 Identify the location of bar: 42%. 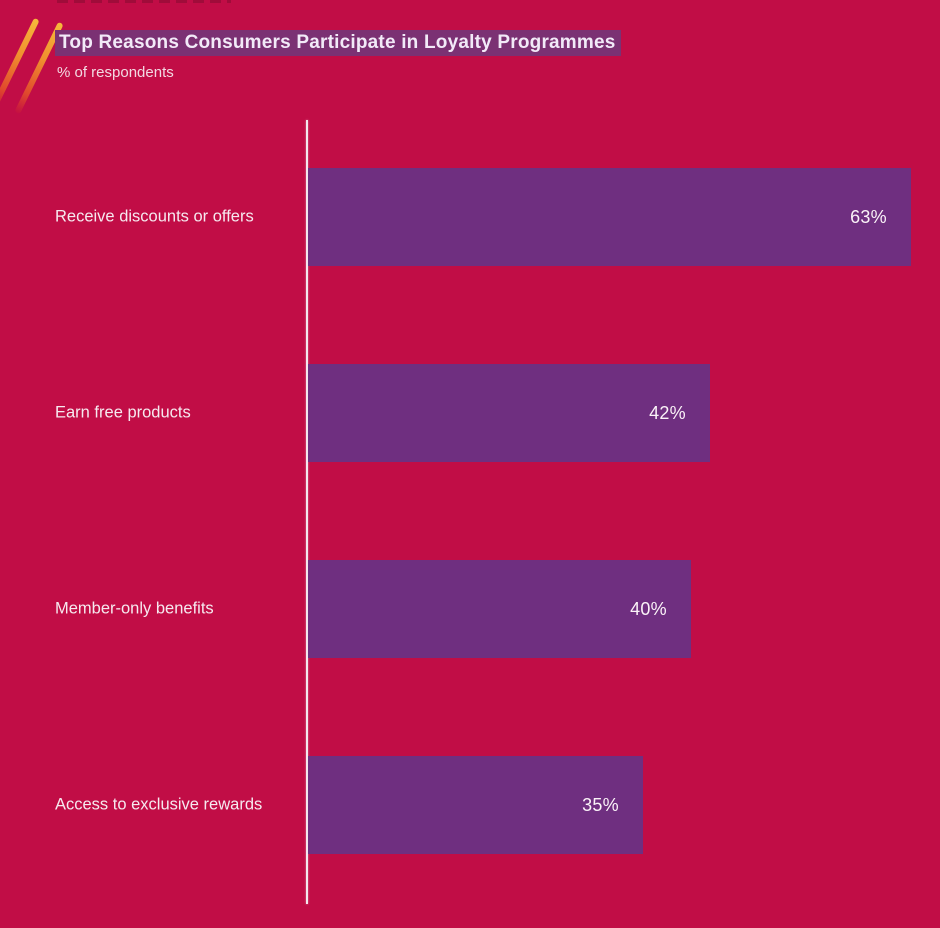
(509, 413).